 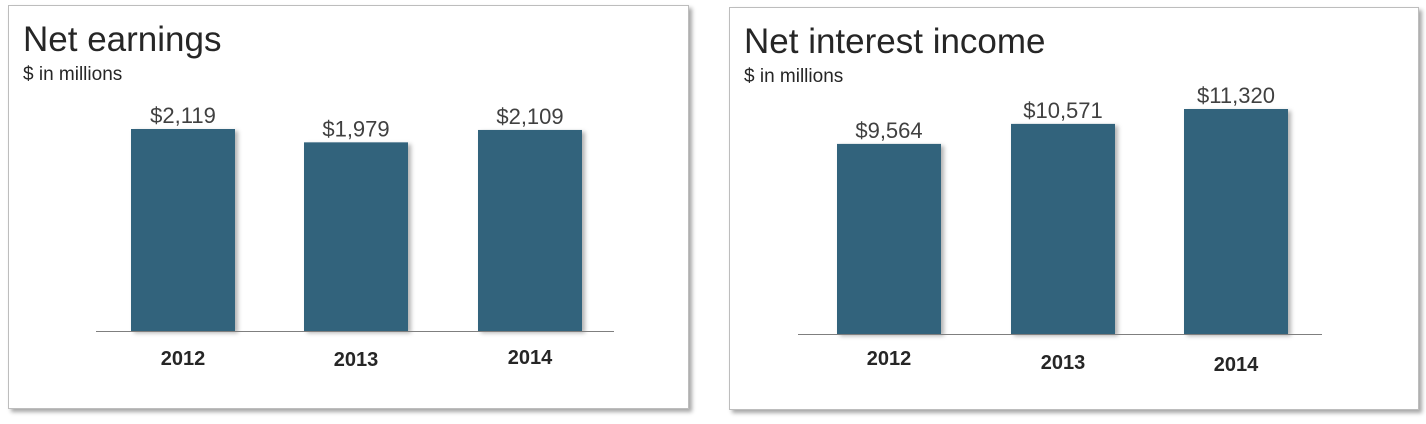 What do you see at coordinates (895, 41) in the screenshot?
I see `chart-title: Net interest income` at bounding box center [895, 41].